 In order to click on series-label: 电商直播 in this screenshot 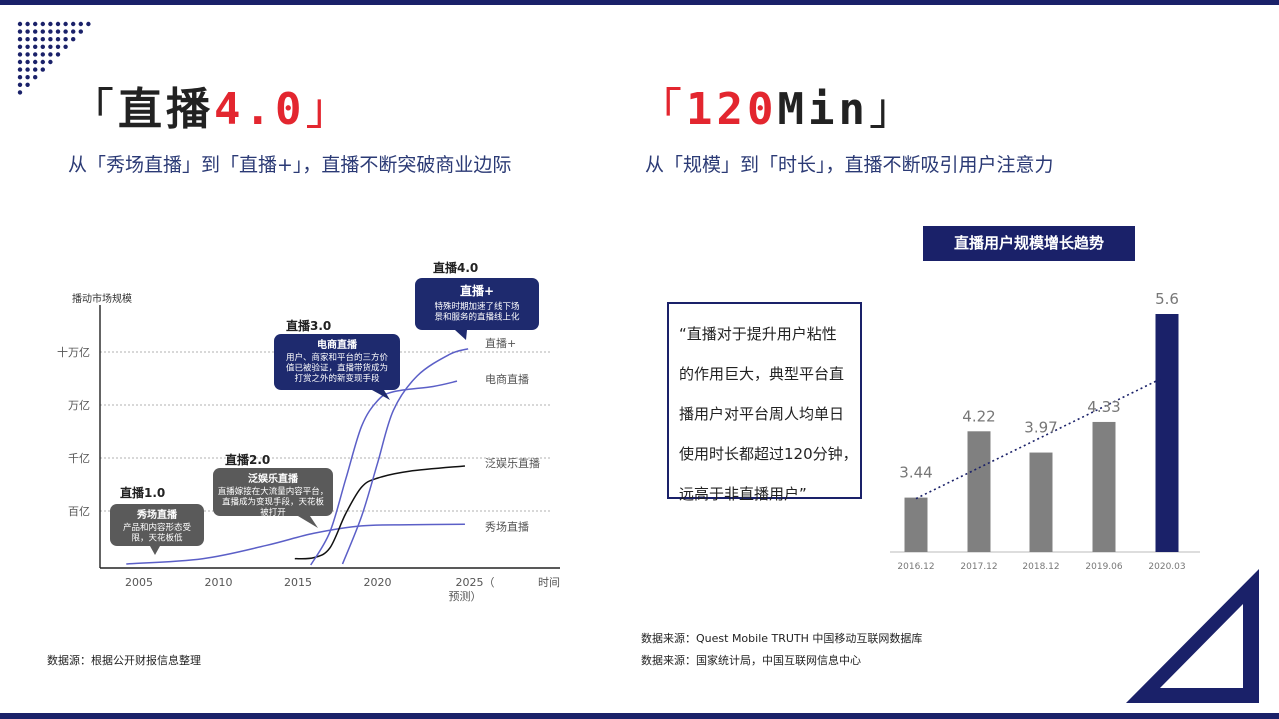, I will do `click(507, 379)`.